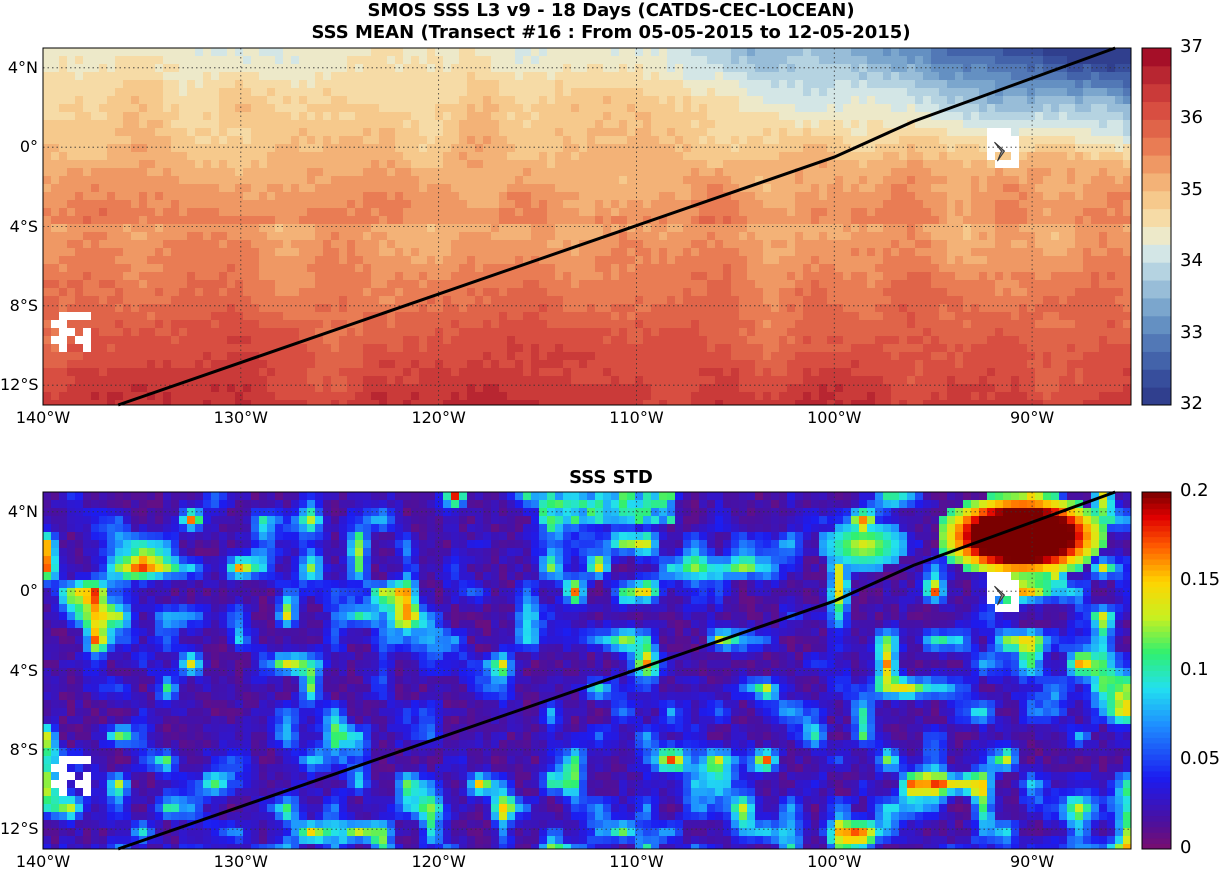 The image size is (1222, 871). I want to click on sss-mean-colorbar, so click(1156, 226).